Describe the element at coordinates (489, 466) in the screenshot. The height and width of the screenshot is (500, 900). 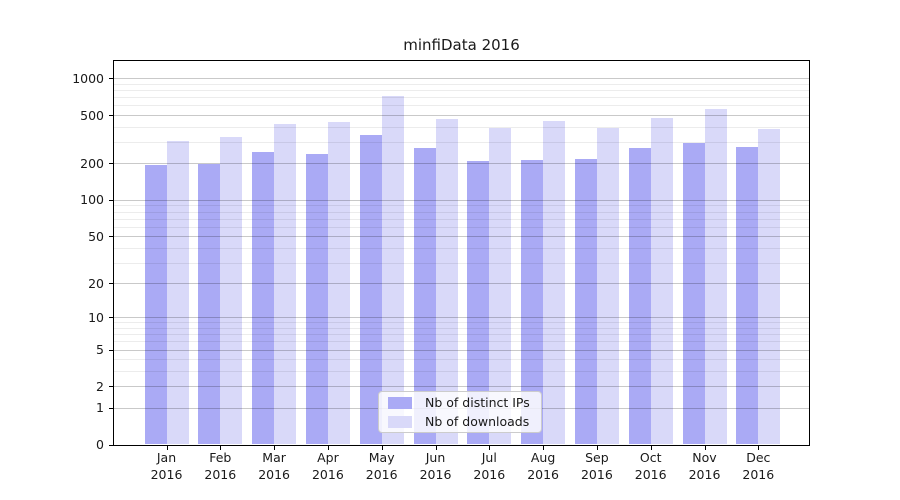
I see `x-tick-label: Jul 2016` at that location.